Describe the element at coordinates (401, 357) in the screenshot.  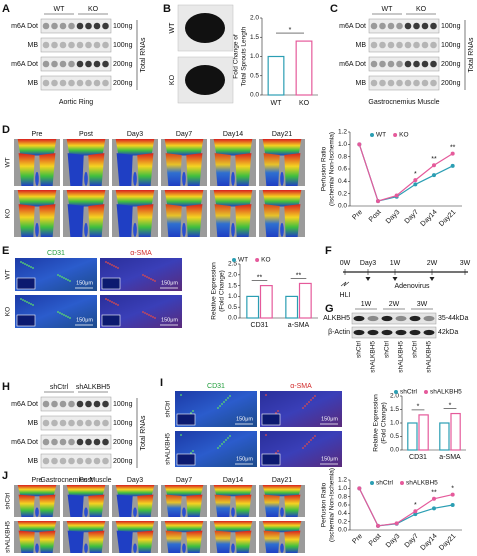
I see `lane-label: shALKBH5` at that location.